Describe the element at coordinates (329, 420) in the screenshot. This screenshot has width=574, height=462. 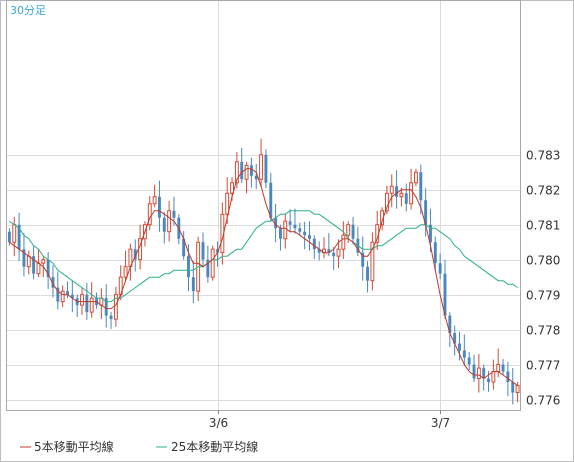
I see `x-axis: 3/6 3/7` at that location.